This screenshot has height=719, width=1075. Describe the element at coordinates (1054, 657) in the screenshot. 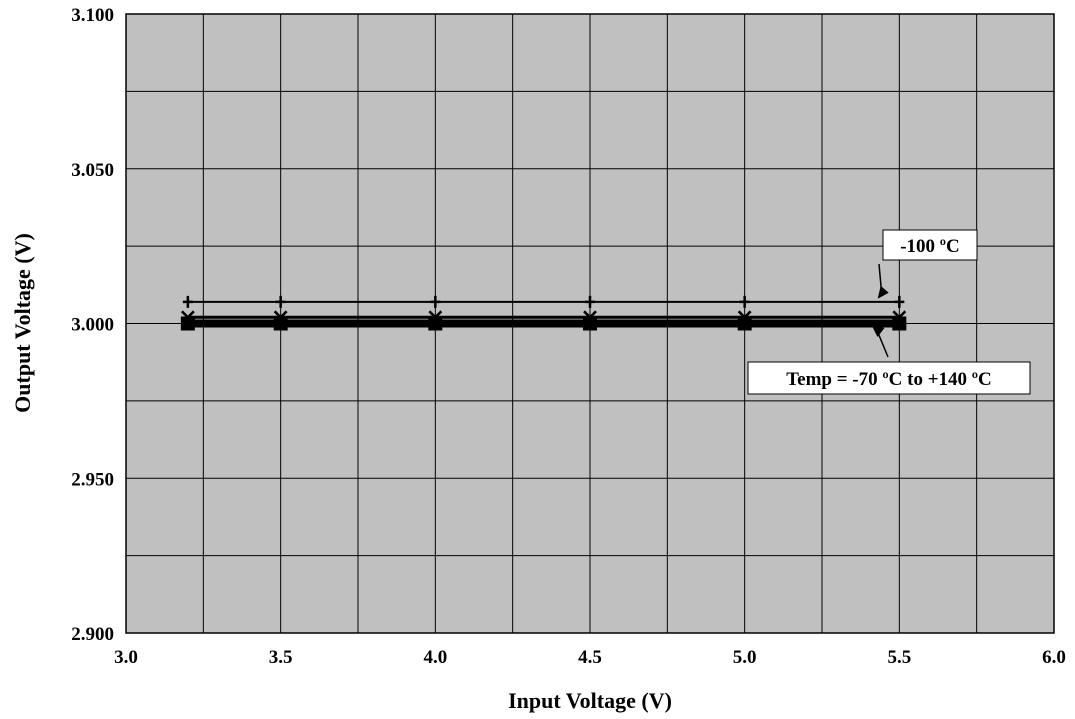

I see `x-tick-label: 6.0` at that location.